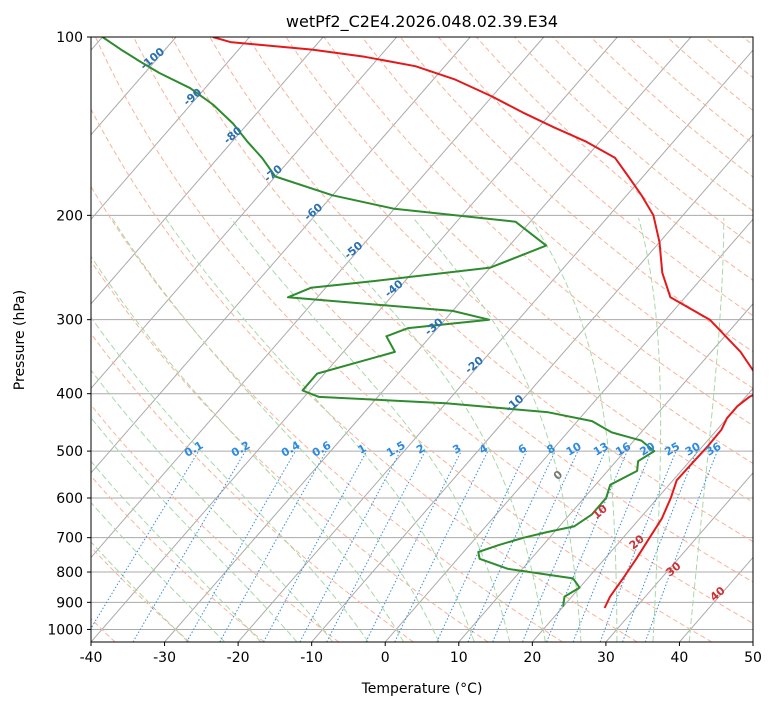  I want to click on mixing-ratio-label: 8, so click(550, 449).